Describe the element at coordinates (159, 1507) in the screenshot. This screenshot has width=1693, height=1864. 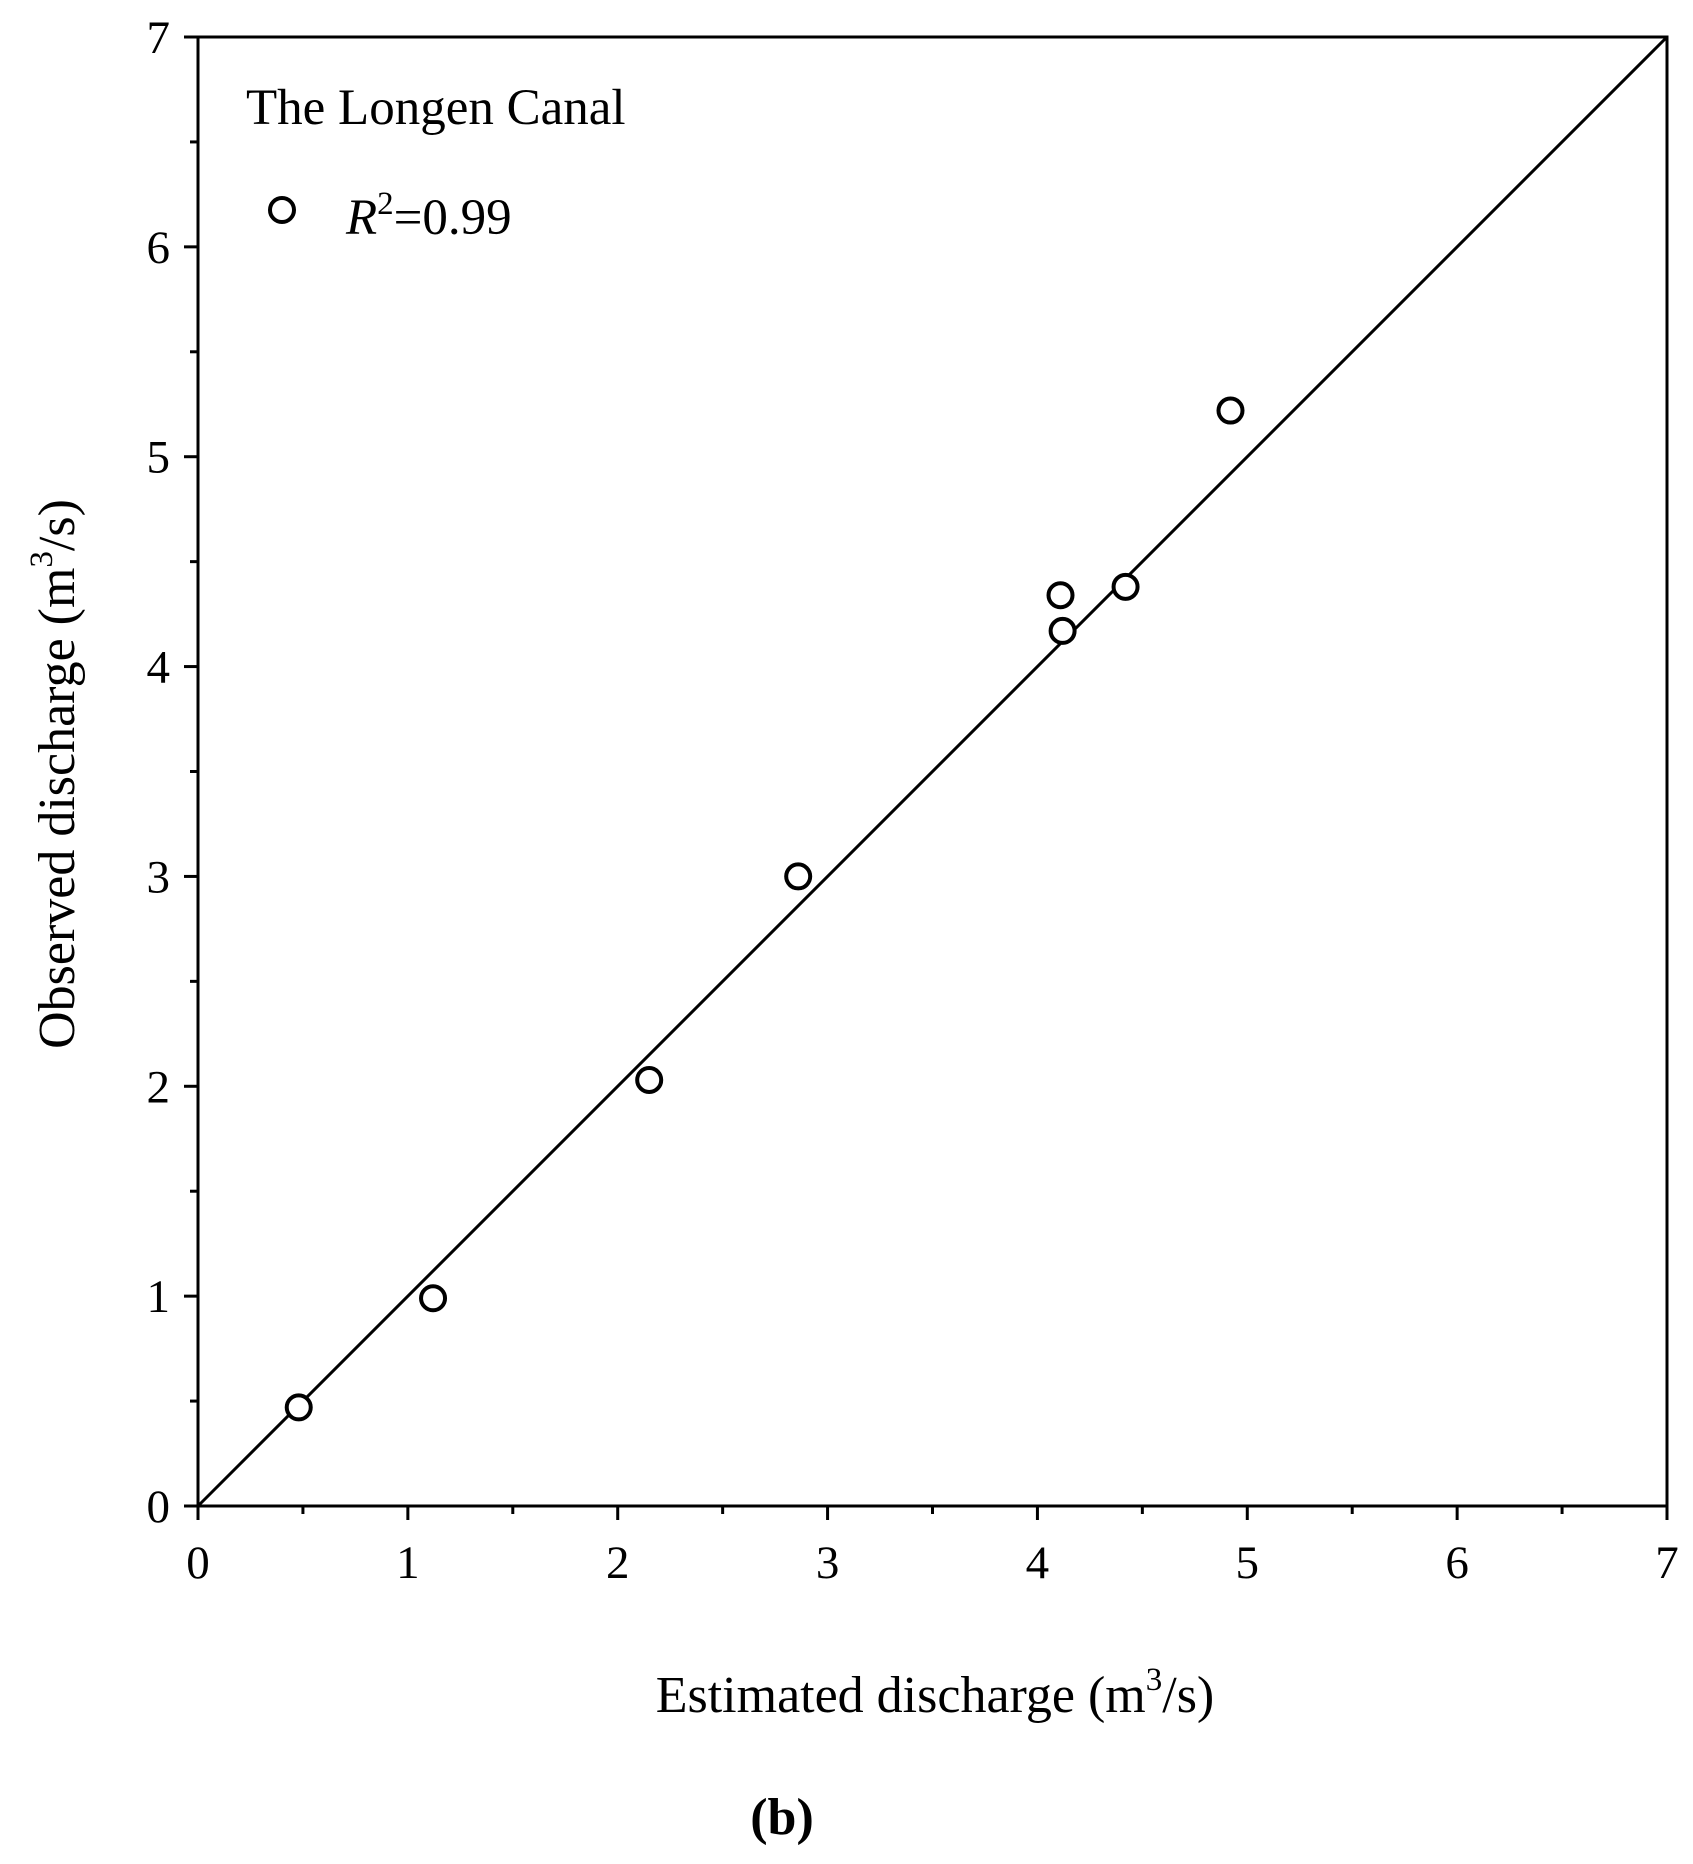
I see `y-tick-label: 0` at that location.